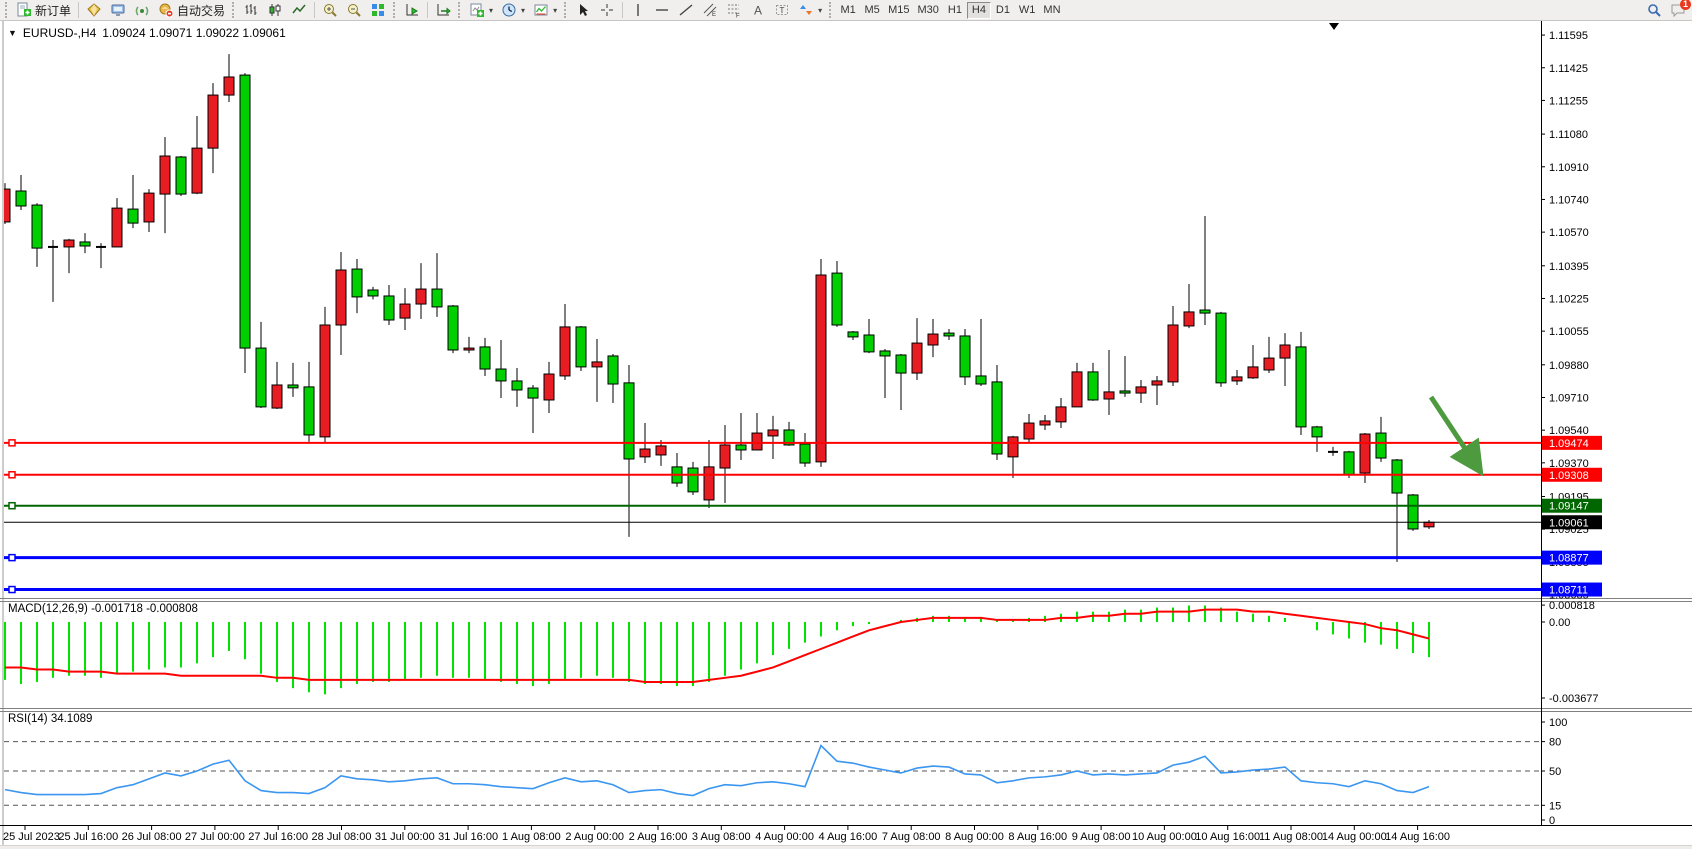 The image size is (1692, 849). Describe the element at coordinates (1568, 69) in the screenshot. I see `price-tick-label: 1.11425` at that location.